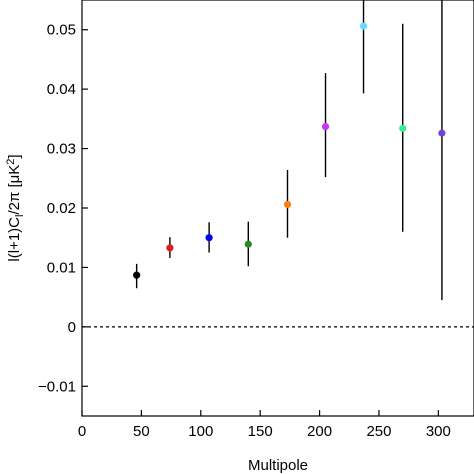 The image size is (474, 474). Describe the element at coordinates (319, 431) in the screenshot. I see `x-tick-label: 200` at that location.